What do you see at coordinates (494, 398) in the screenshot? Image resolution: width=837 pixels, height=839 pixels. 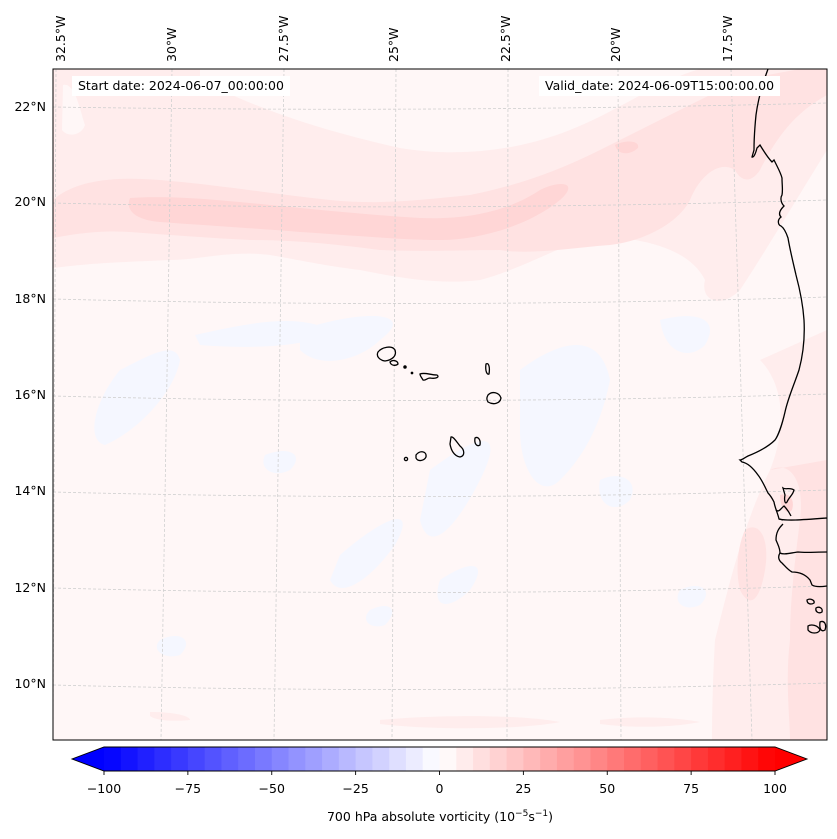 I see `island-boa-vista` at bounding box center [494, 398].